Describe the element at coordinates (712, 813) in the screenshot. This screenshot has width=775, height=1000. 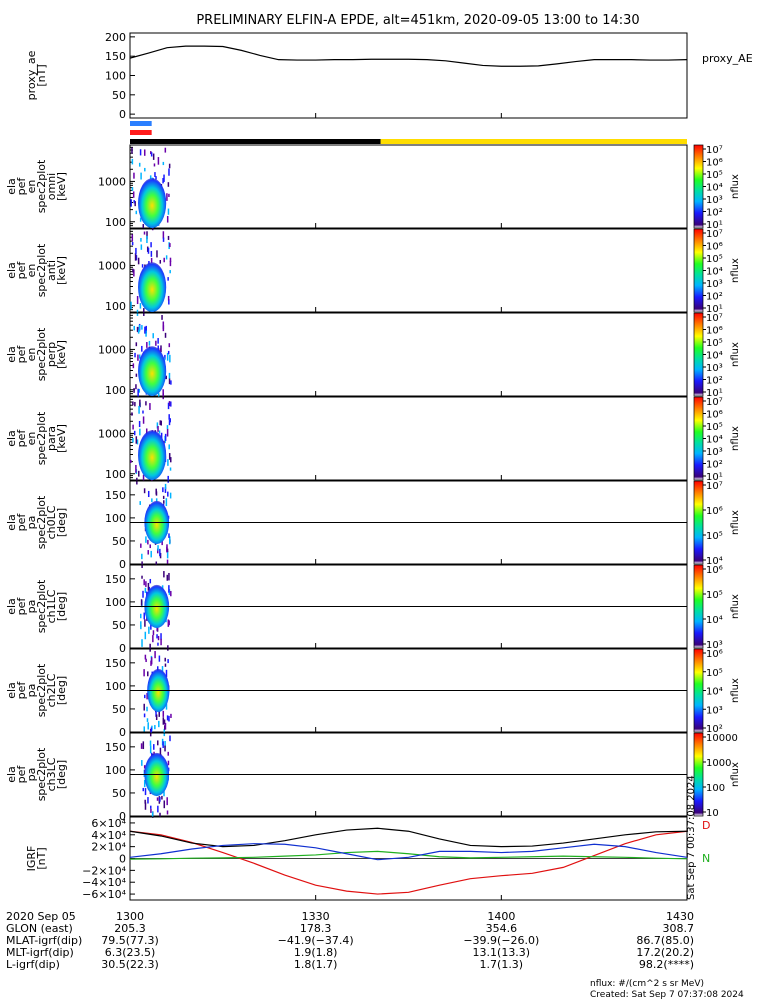
I see `colorbar-tick-label: 10` at that location.